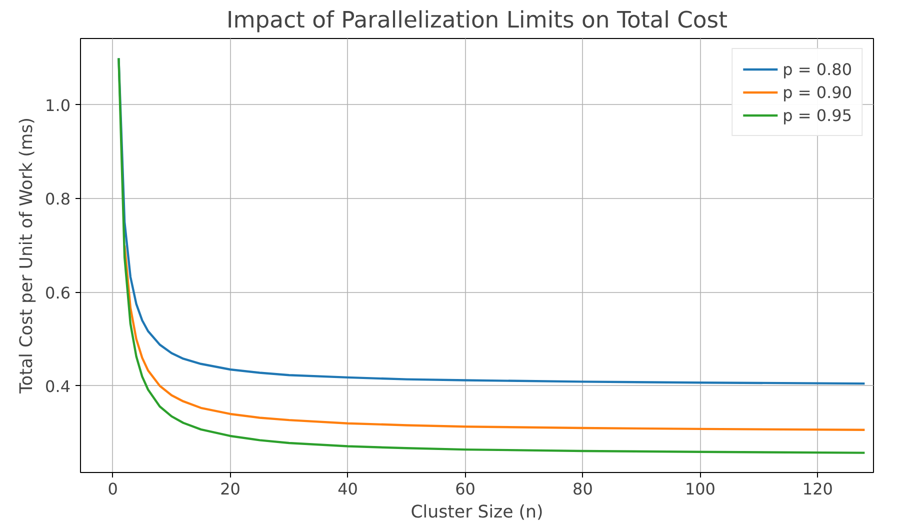  Describe the element at coordinates (348, 489) in the screenshot. I see `x-tick-label: 40` at that location.